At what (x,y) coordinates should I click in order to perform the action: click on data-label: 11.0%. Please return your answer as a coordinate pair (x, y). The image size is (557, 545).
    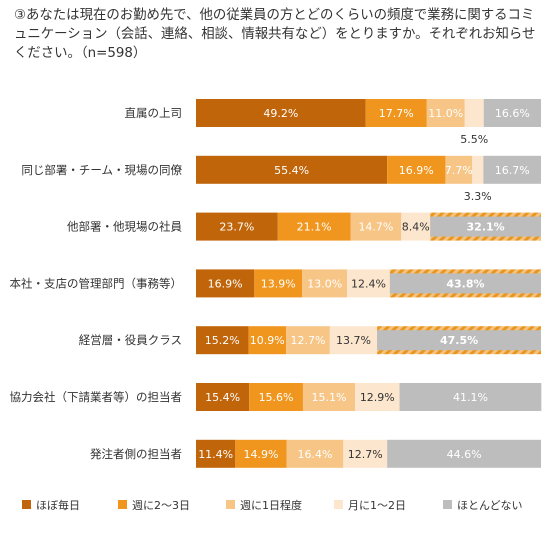
    Looking at the image, I should click on (445, 113).